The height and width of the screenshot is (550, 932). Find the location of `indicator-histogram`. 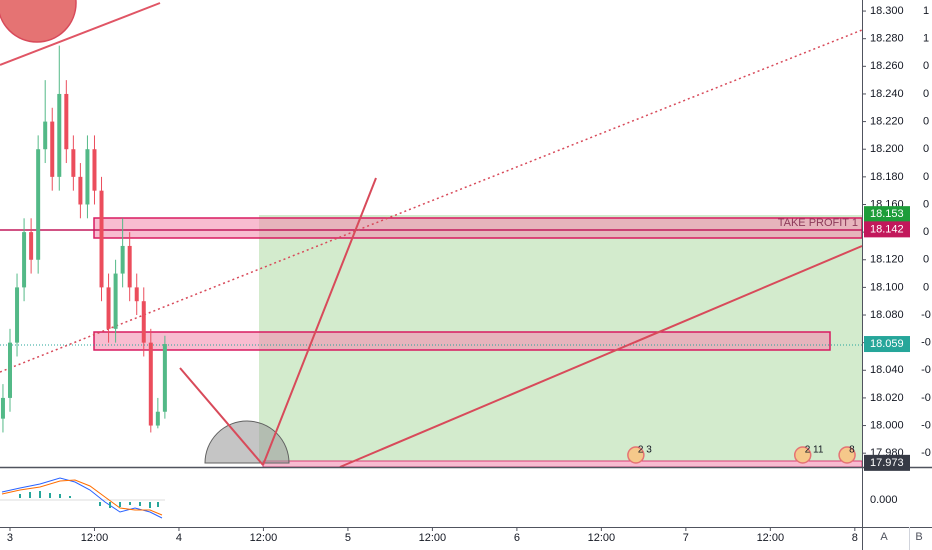

indicator-histogram is located at coordinates (89, 499).